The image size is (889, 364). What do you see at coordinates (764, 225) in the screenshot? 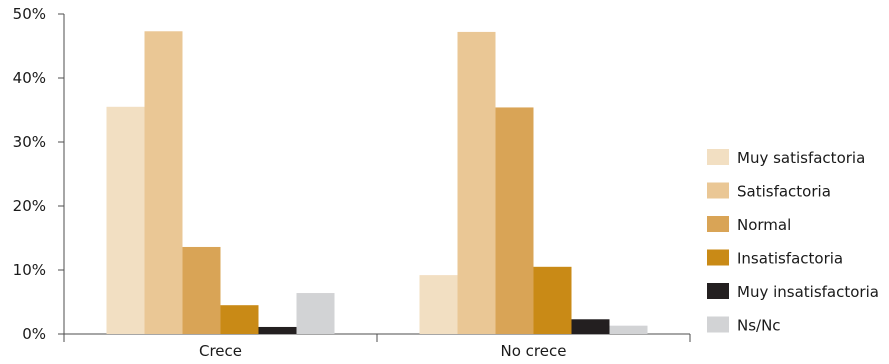
I see `legend-label: Normal` at bounding box center [764, 225].